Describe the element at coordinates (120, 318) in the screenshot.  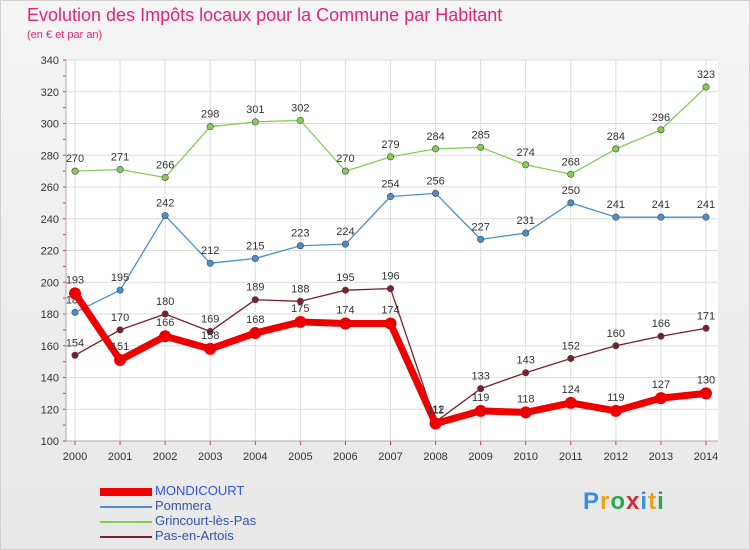
I see `data-label-pas-en-artois: 170` at that location.